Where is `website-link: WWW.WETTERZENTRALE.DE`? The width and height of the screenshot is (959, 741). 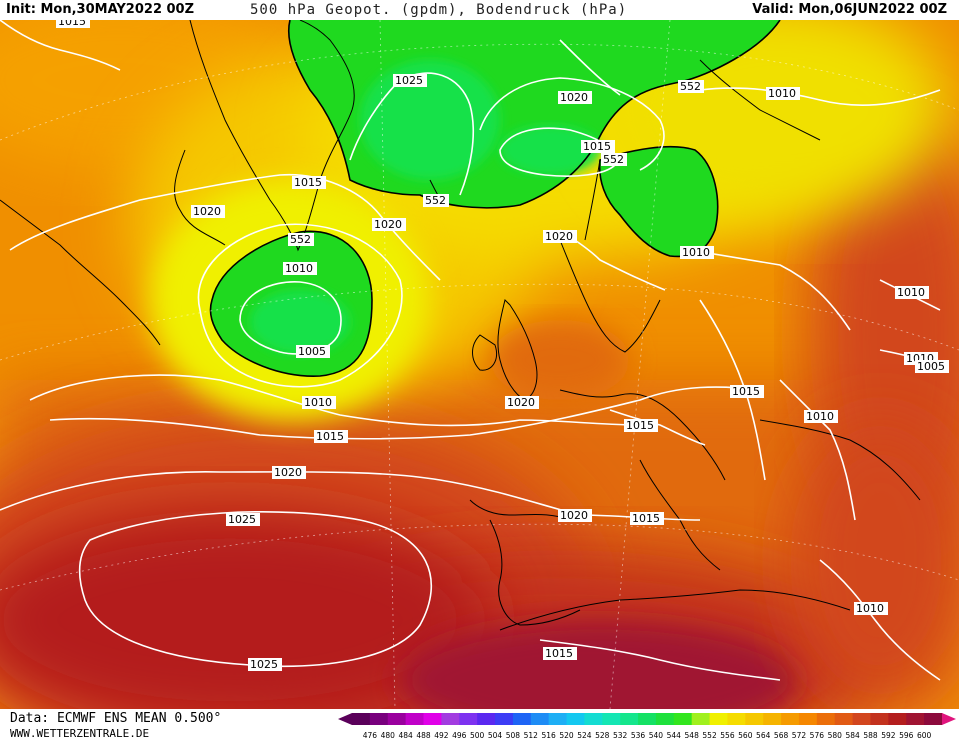
website-link: WWW.WETTERZENTRALE.DE is located at coordinates (80, 733).